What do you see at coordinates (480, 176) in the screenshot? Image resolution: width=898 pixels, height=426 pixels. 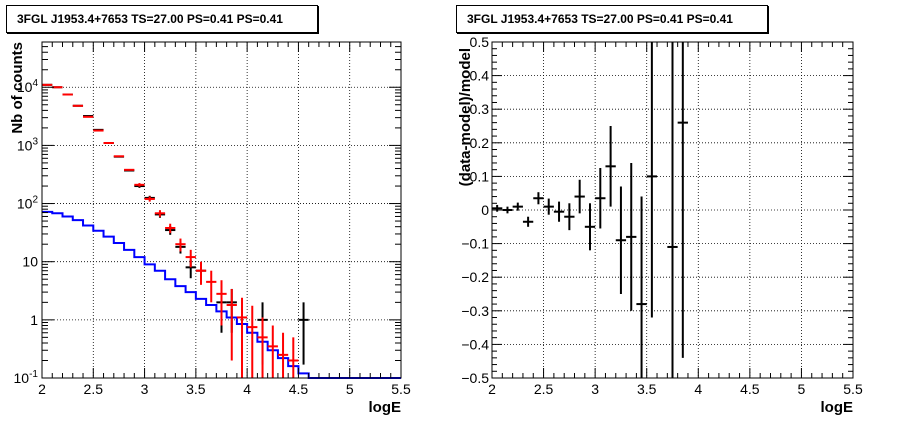 I see `right-y-tick-label: 0.1` at bounding box center [480, 176].